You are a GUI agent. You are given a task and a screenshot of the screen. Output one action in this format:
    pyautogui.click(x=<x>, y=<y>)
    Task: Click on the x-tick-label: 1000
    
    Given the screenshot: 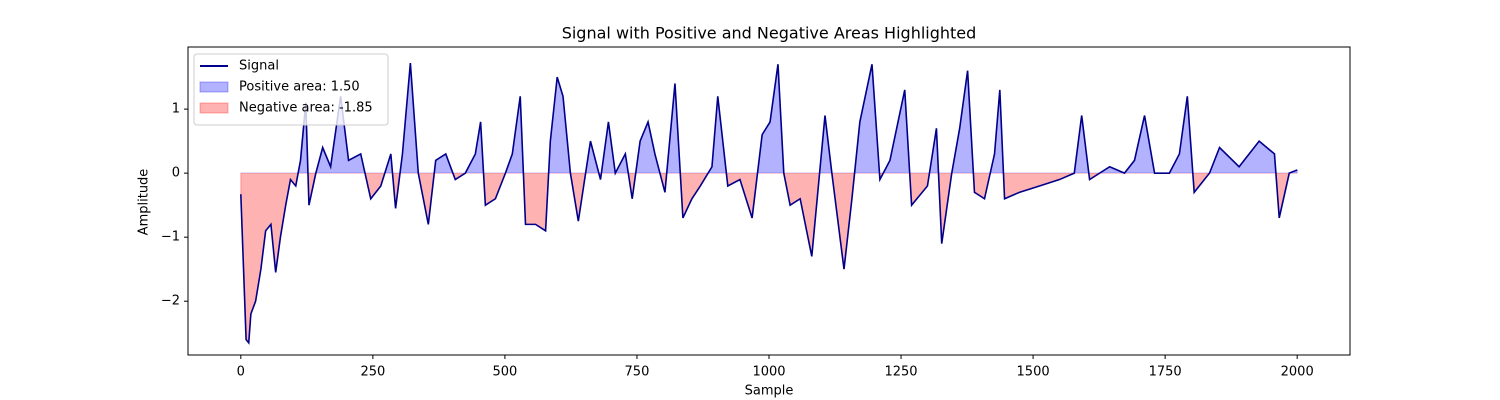 What is the action you would take?
    pyautogui.click(x=768, y=372)
    